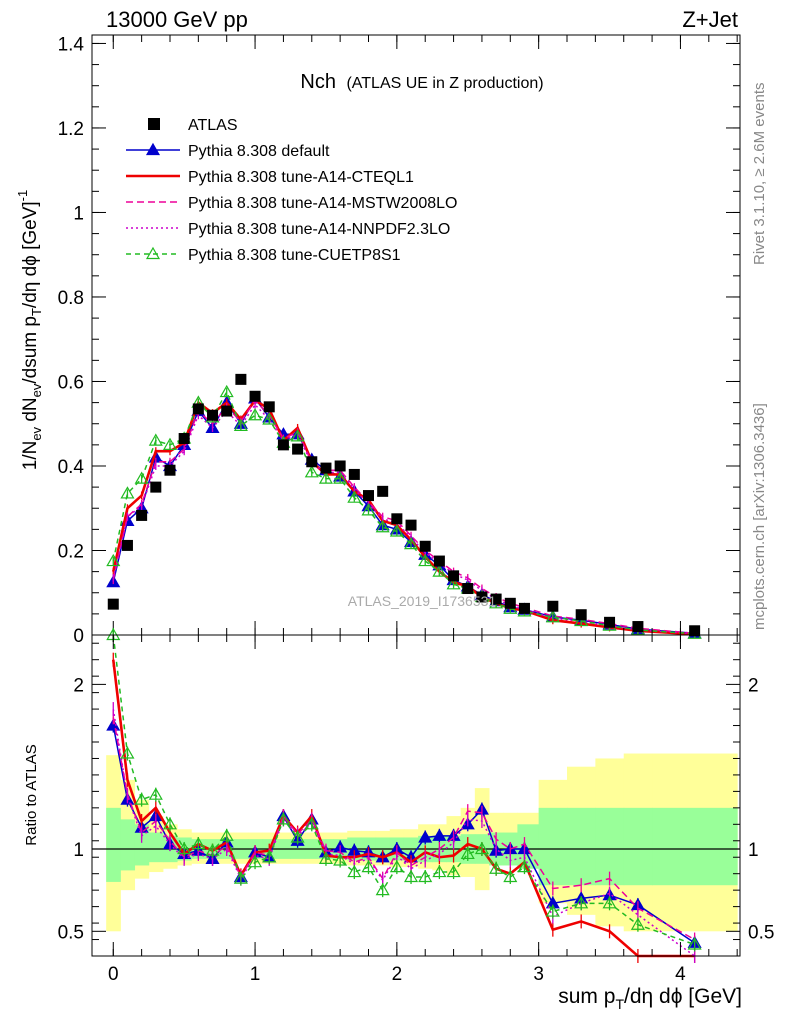  What do you see at coordinates (71, 298) in the screenshot?
I see `y-tick-label: 0.8` at bounding box center [71, 298].